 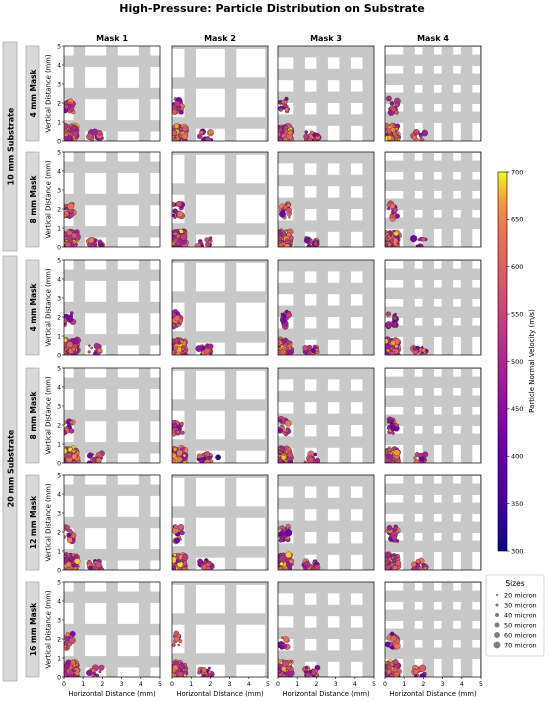 I want to click on colorbar-ticks: 300 350 400 450 500 550 600 650 700, so click(x=515, y=361).